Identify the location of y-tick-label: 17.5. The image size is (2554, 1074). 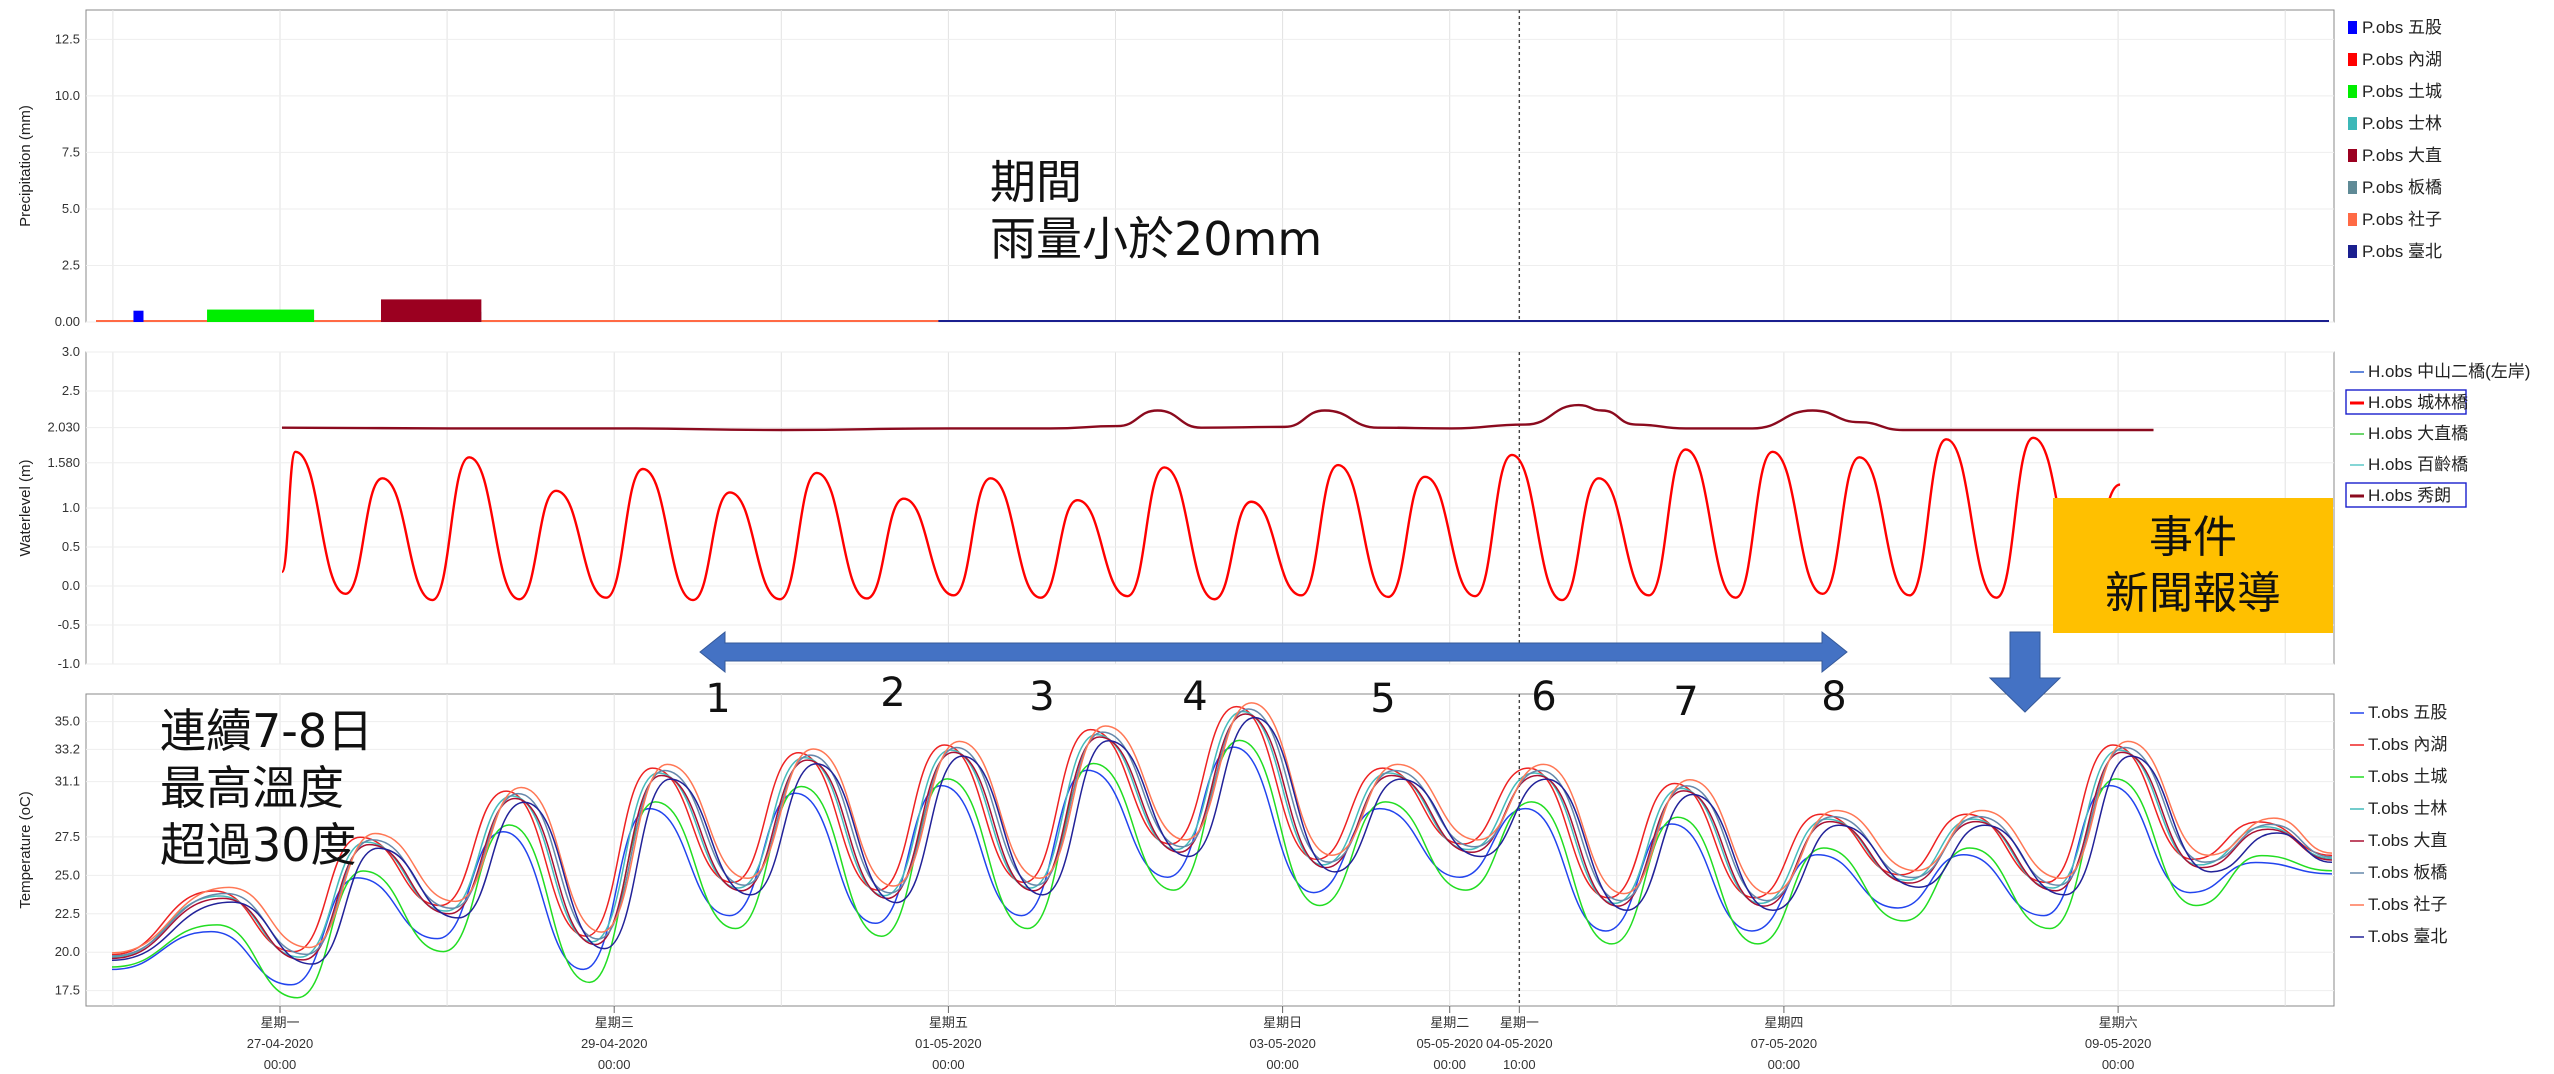
(67, 990).